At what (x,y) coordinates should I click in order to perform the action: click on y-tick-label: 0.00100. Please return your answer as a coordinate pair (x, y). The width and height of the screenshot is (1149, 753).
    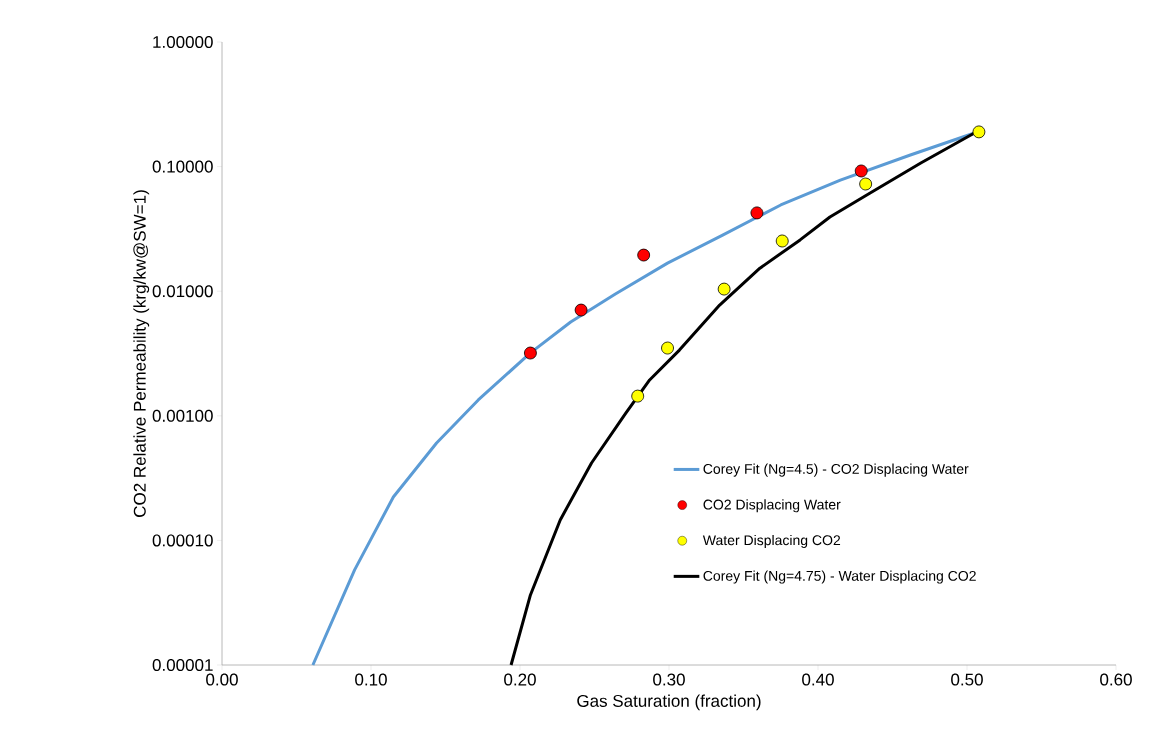
    Looking at the image, I should click on (182, 415).